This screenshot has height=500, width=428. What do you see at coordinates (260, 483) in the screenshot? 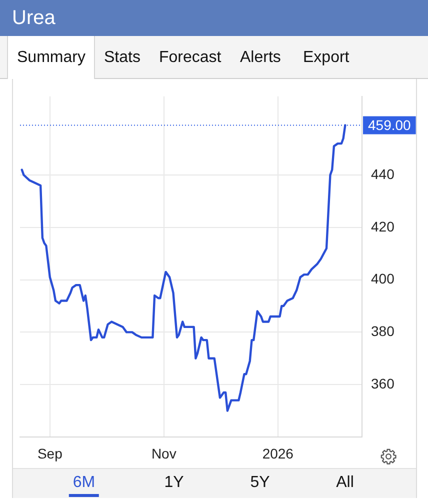
I see `range-button: 5Y` at bounding box center [260, 483].